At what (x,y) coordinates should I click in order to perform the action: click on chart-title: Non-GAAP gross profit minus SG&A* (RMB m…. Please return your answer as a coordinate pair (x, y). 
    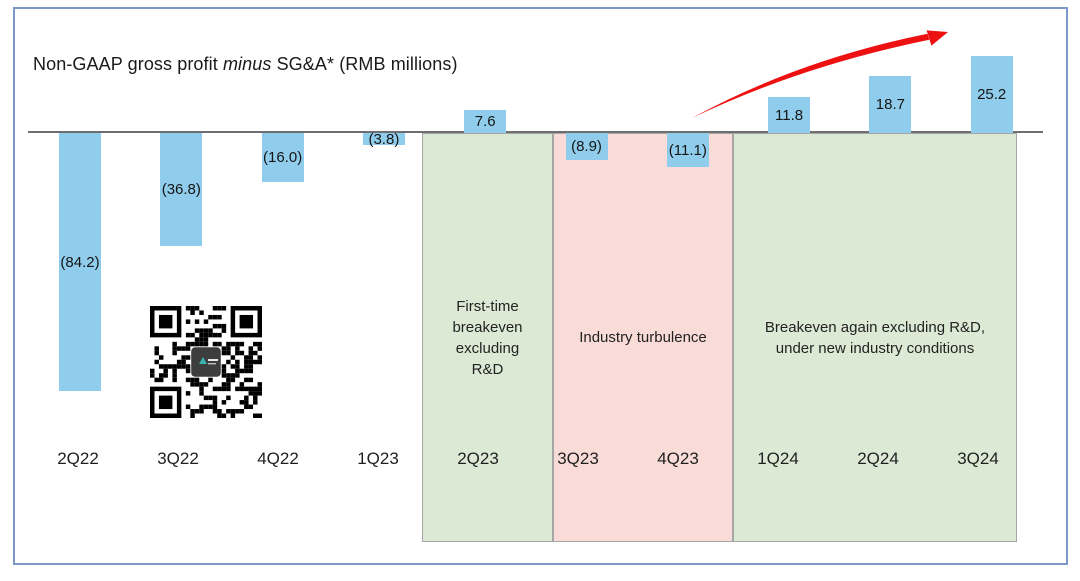
    Looking at the image, I should click on (245, 64).